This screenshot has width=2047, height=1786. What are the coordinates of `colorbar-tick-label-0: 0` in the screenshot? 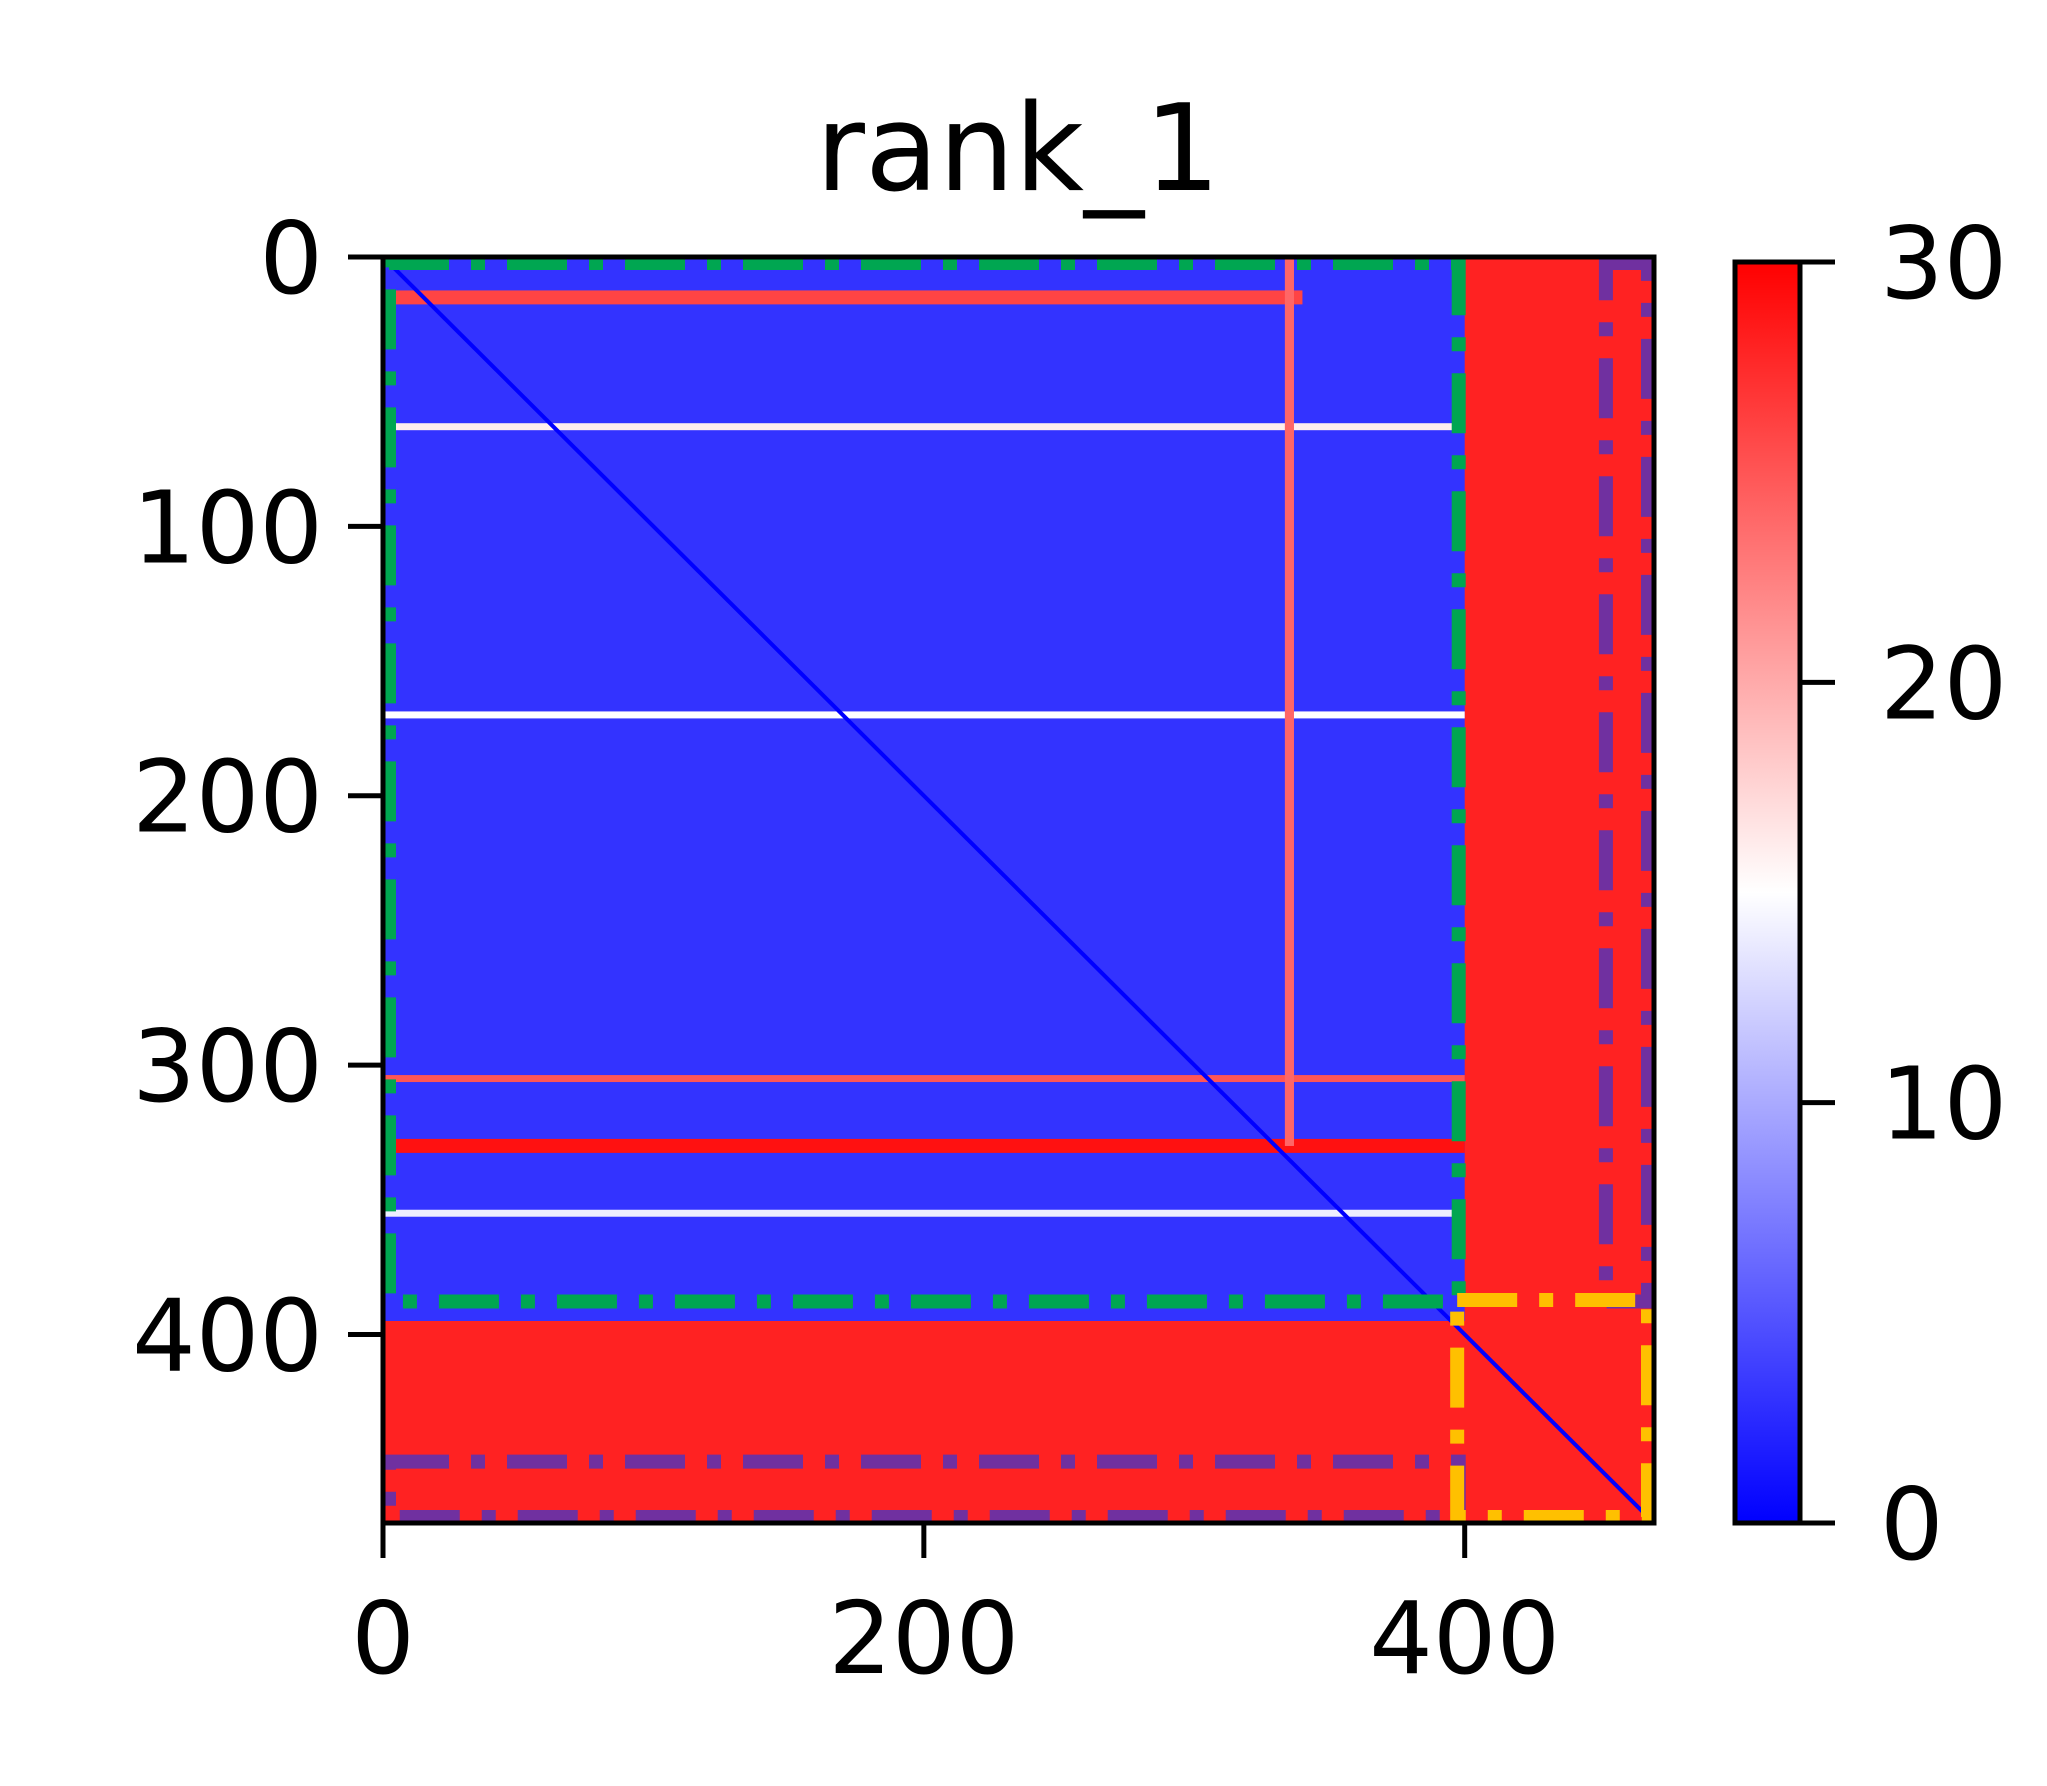 It's located at (1912, 1524).